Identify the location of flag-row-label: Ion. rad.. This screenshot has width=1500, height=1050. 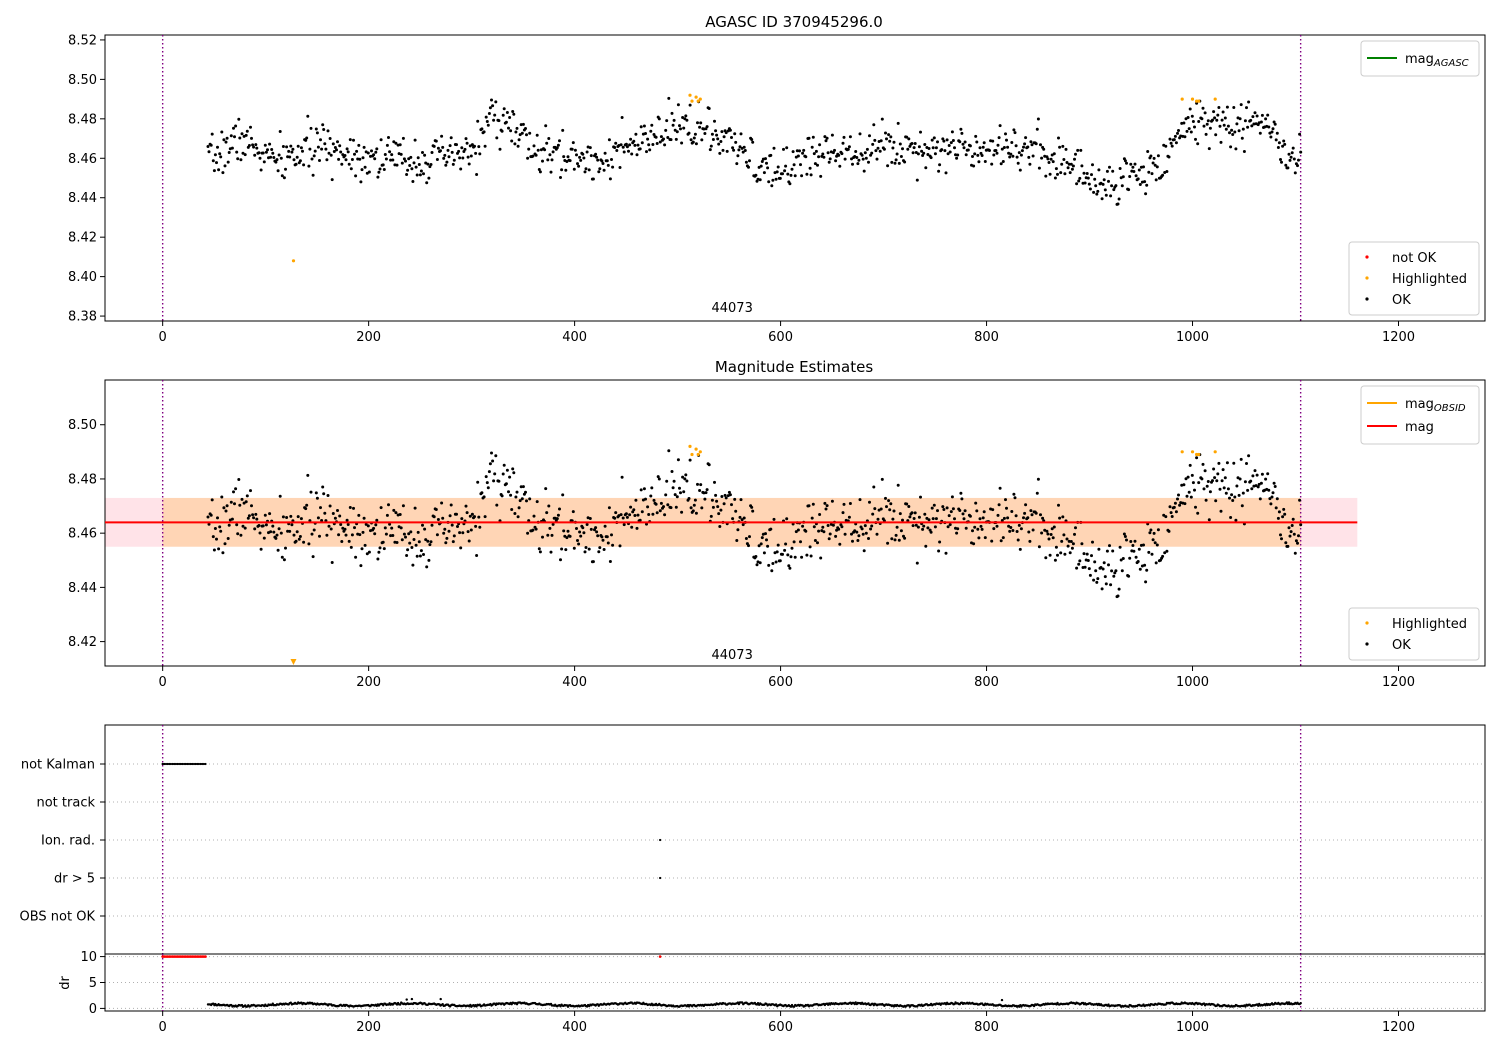
(68, 841).